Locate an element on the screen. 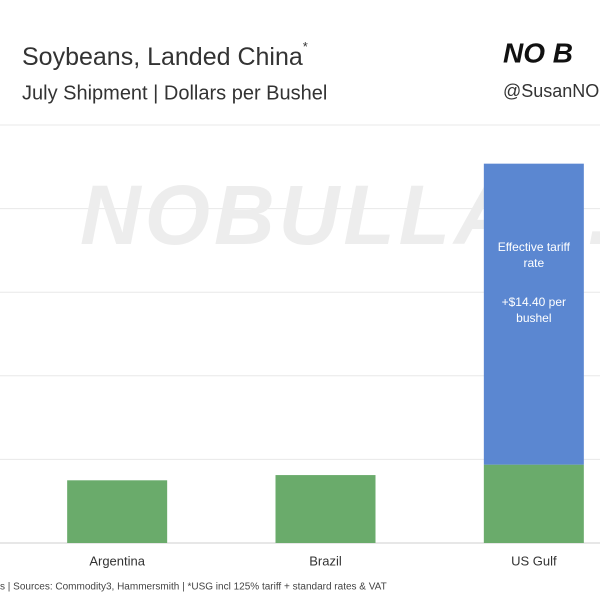  value-label: +$14.40 per bushel is located at coordinates (534, 309).